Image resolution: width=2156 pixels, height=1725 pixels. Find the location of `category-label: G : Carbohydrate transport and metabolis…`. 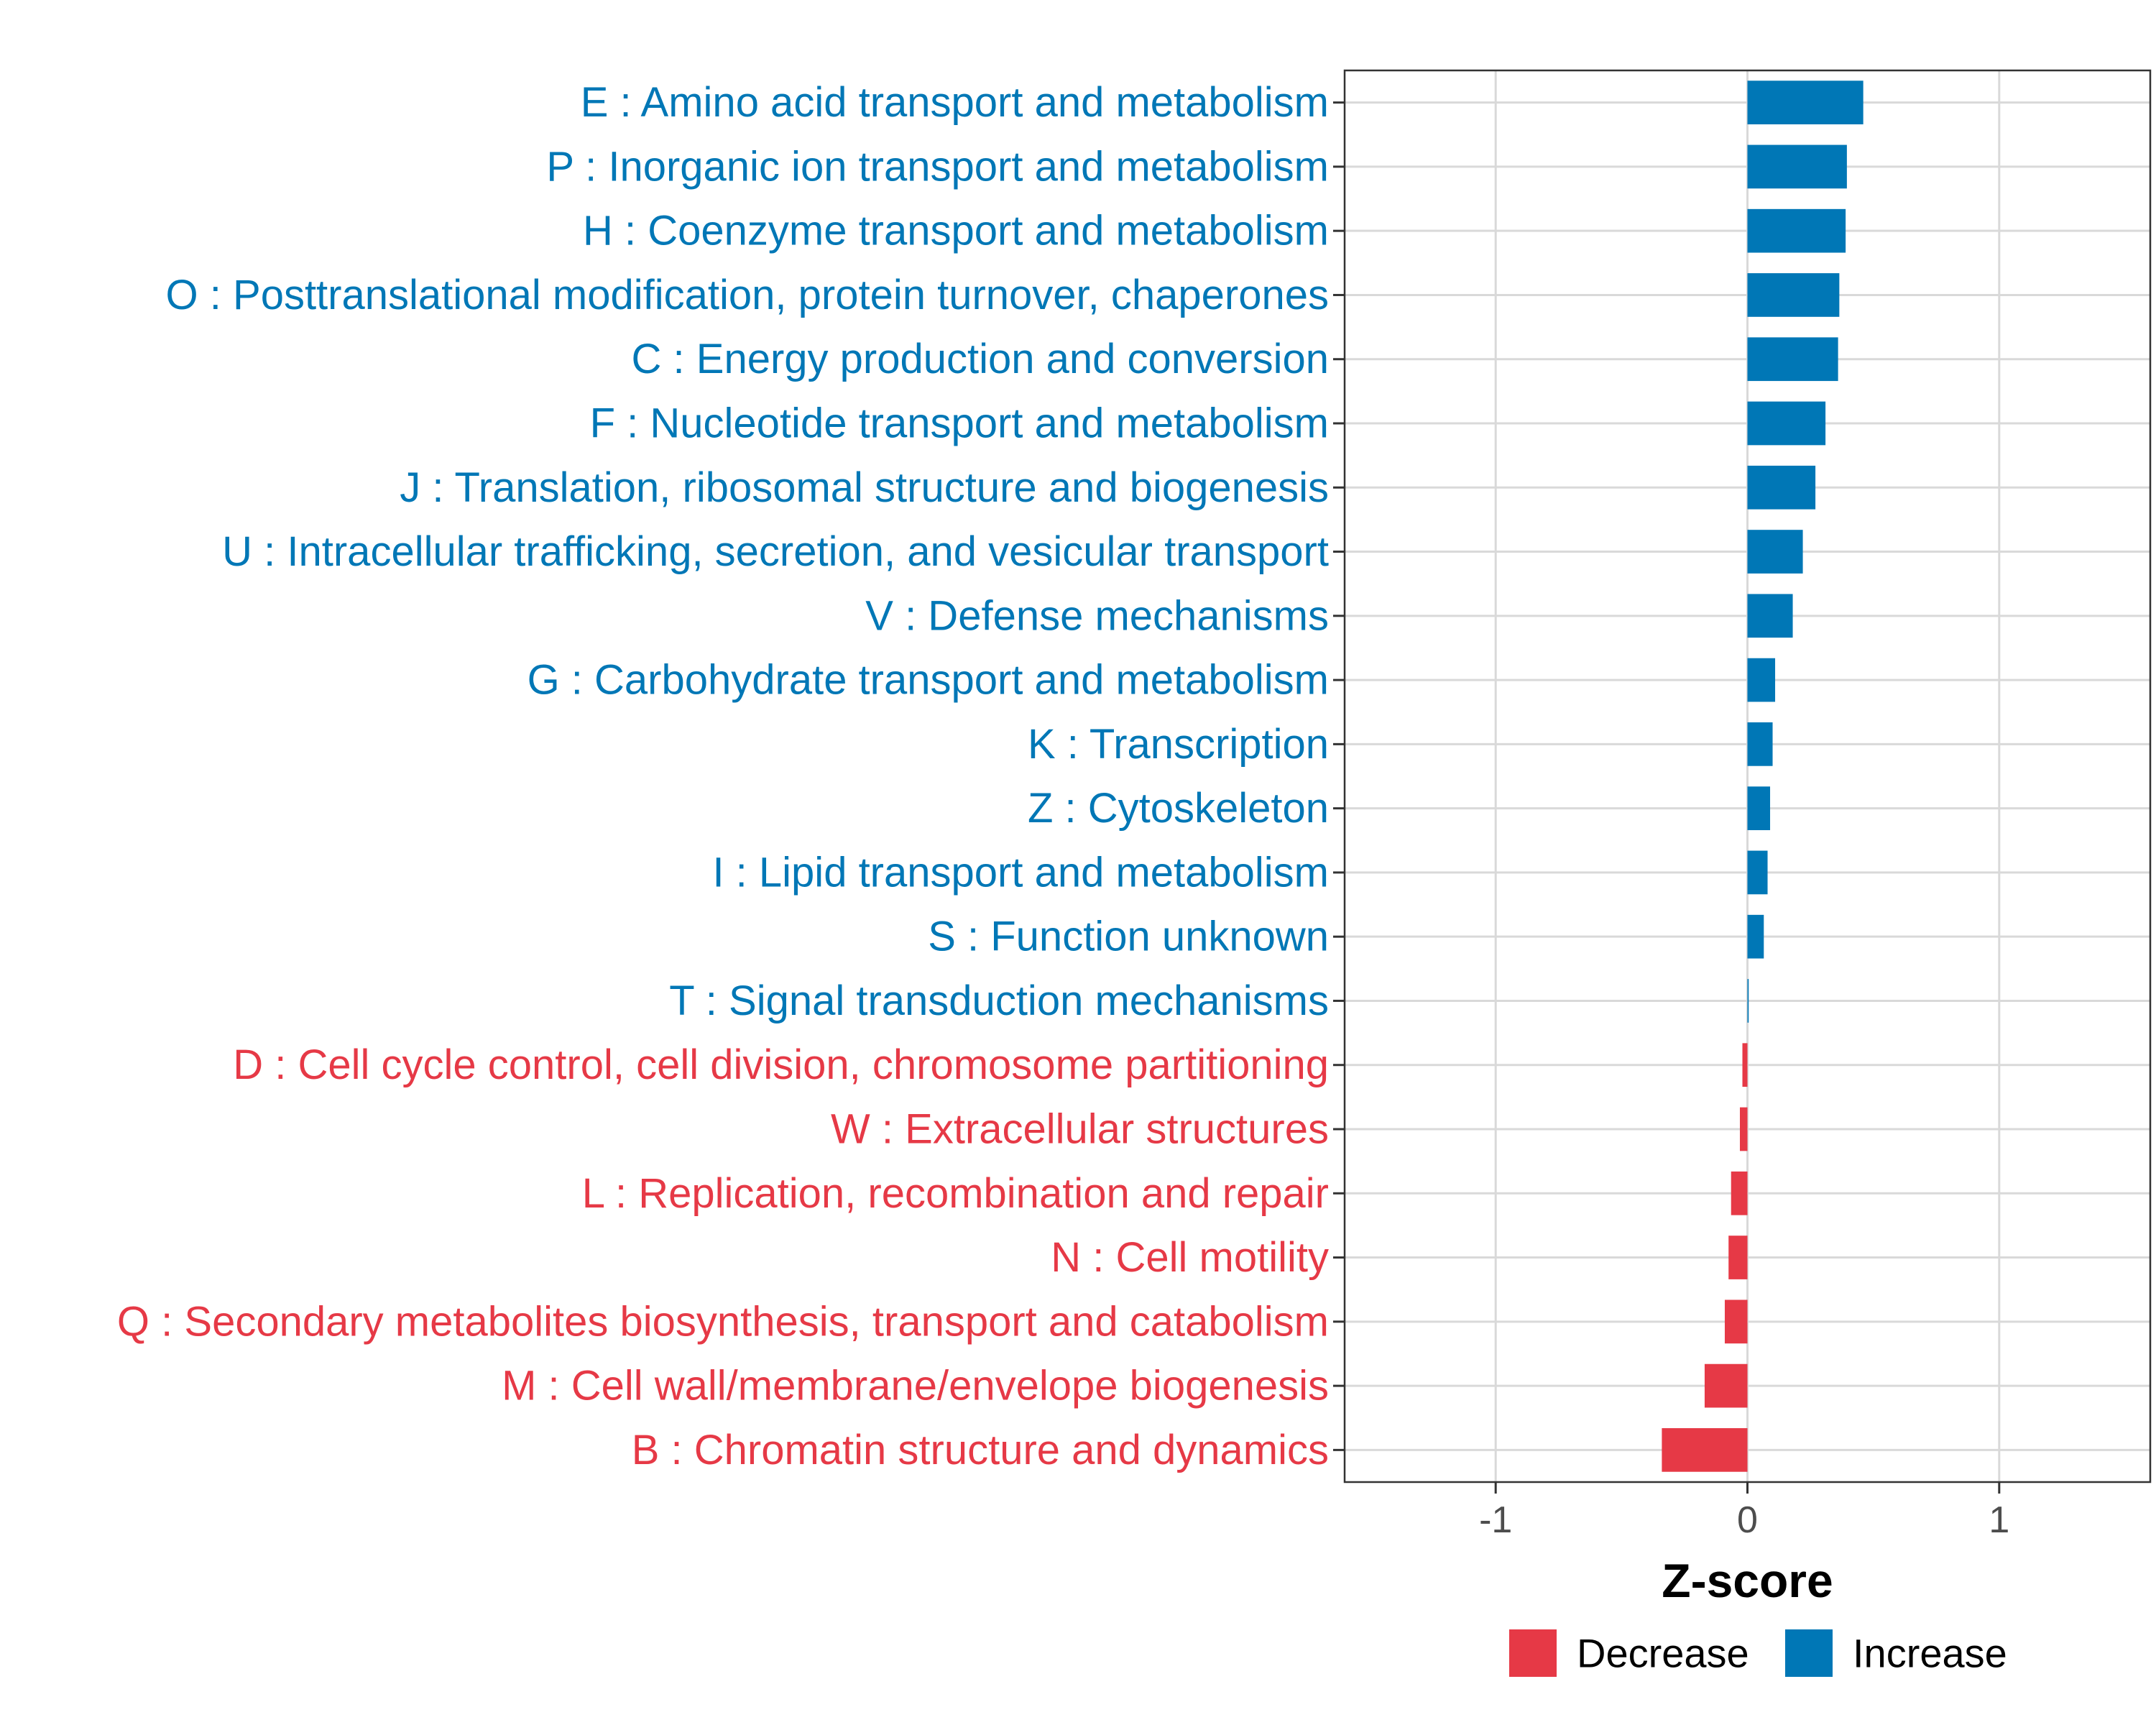

category-label: G : Carbohydrate transport and metabolis… is located at coordinates (928, 680).